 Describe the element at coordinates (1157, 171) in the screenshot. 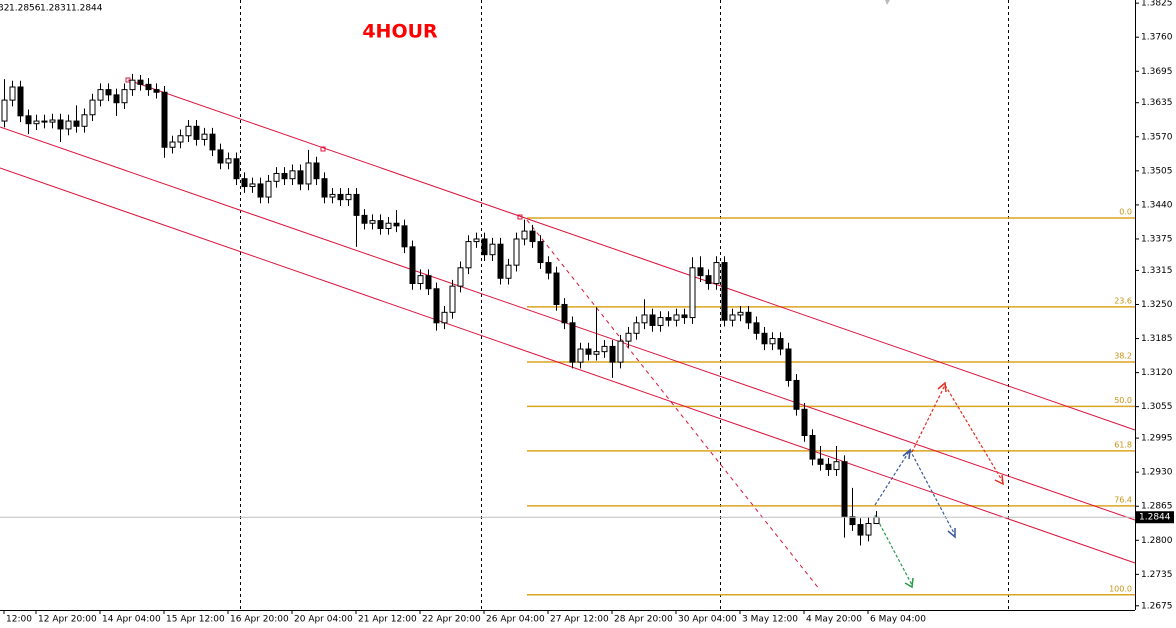

I see `y-tick-label: 1.3505` at that location.